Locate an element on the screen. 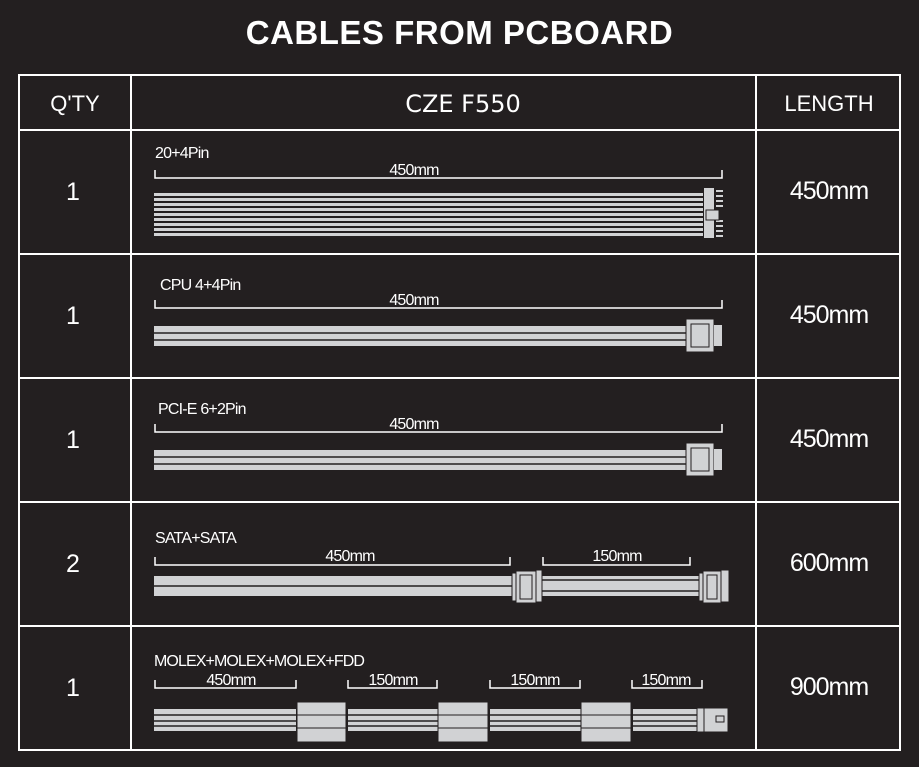 The width and height of the screenshot is (919, 767). page-title: CABLES FROM PCBOARD is located at coordinates (459, 32).